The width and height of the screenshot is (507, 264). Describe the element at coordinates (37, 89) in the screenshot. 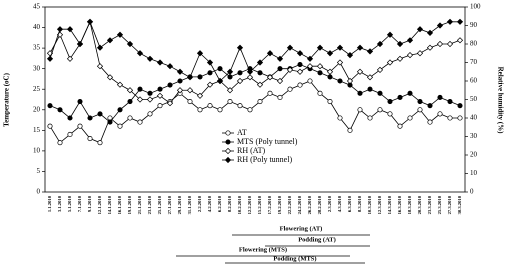

I see `y-tick-label: 25` at that location.